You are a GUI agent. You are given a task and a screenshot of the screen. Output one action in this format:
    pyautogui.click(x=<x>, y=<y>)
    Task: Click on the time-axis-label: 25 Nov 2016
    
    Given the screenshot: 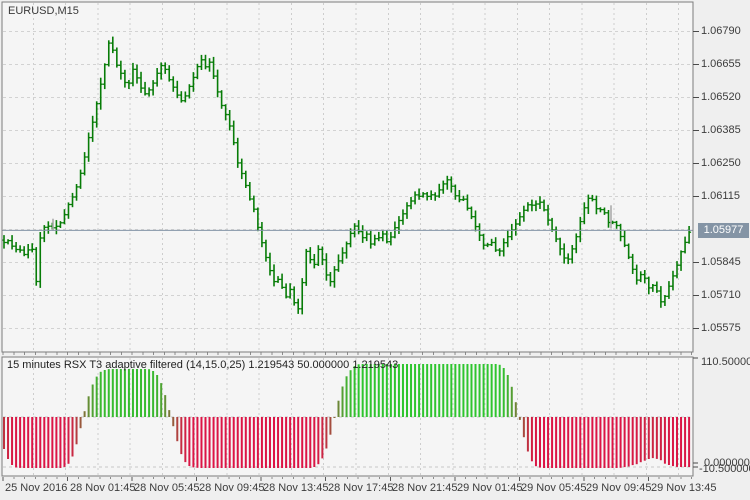 What is the action you would take?
    pyautogui.click(x=36, y=488)
    